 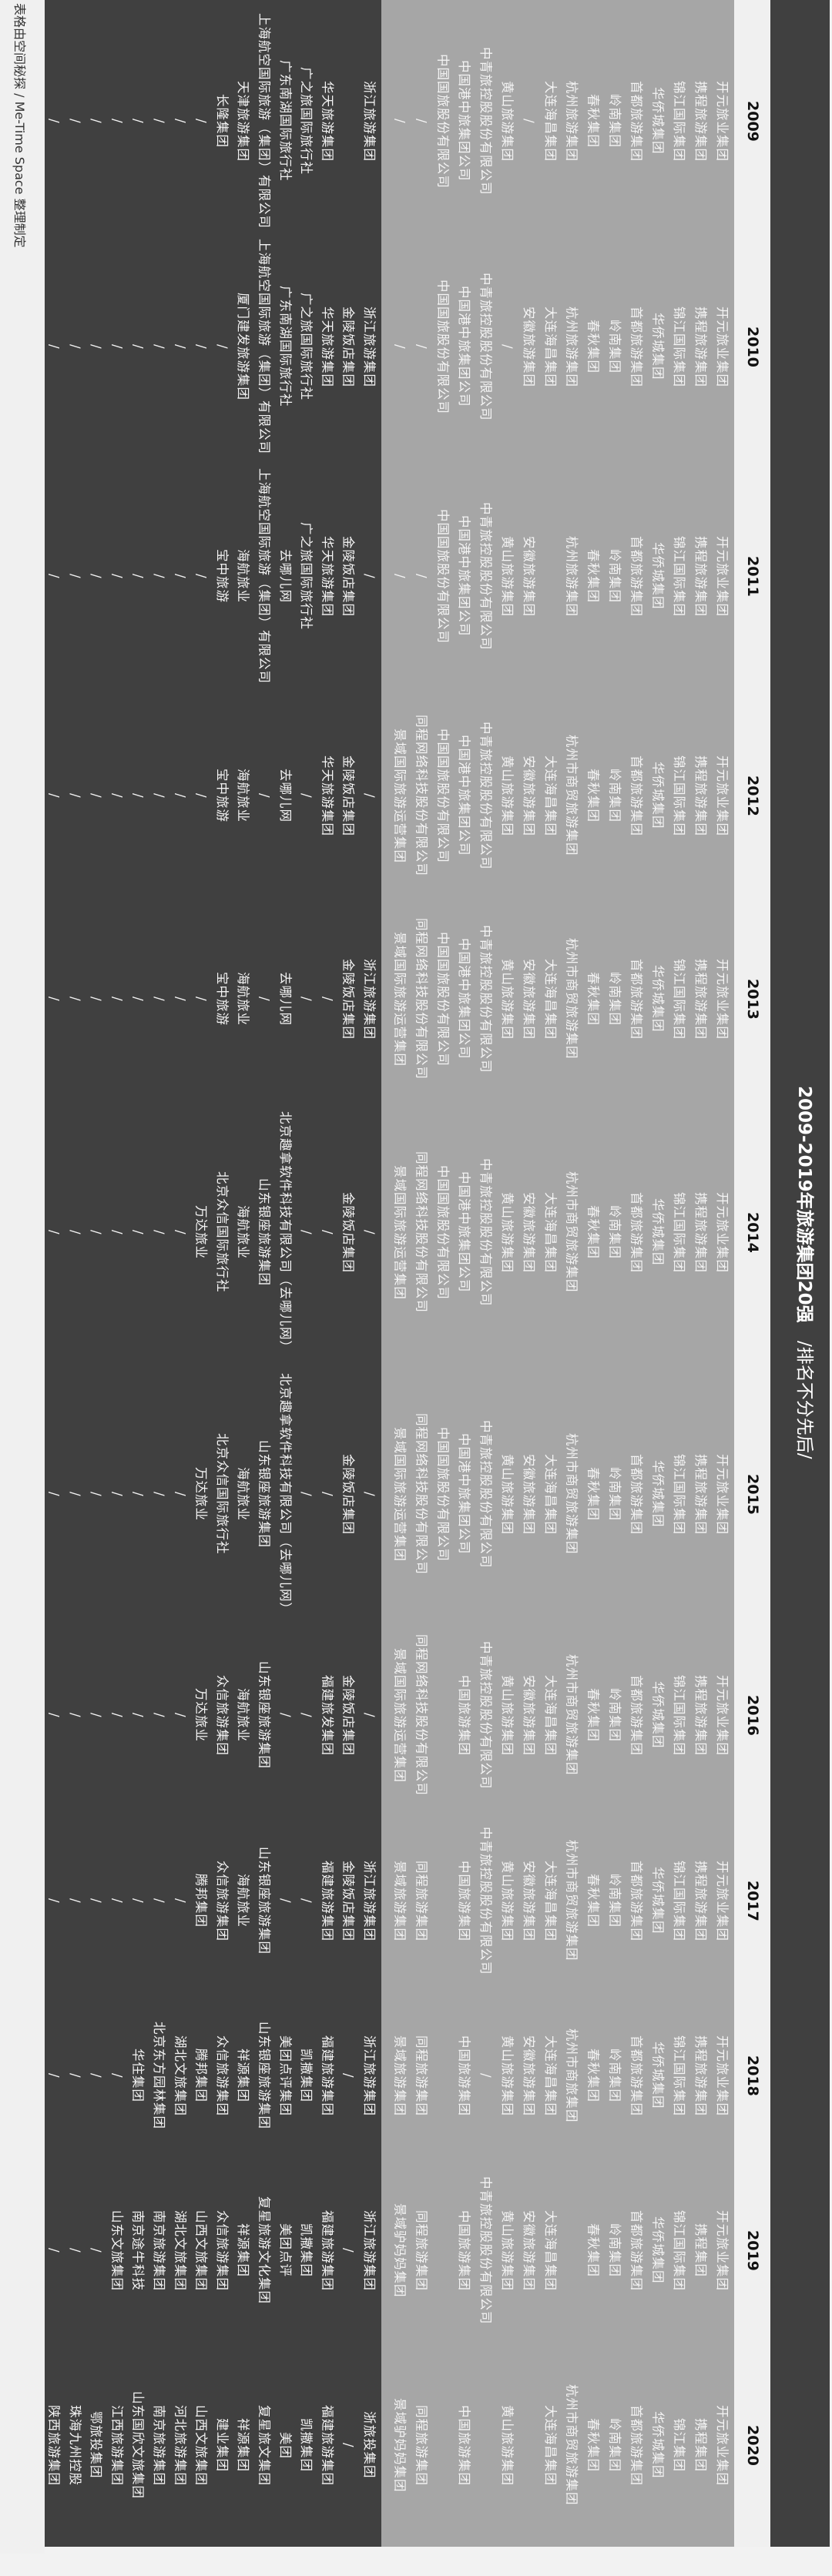 What do you see at coordinates (180, 2075) in the screenshot?
I see `company-cell: 湖北文旅集团` at bounding box center [180, 2075].